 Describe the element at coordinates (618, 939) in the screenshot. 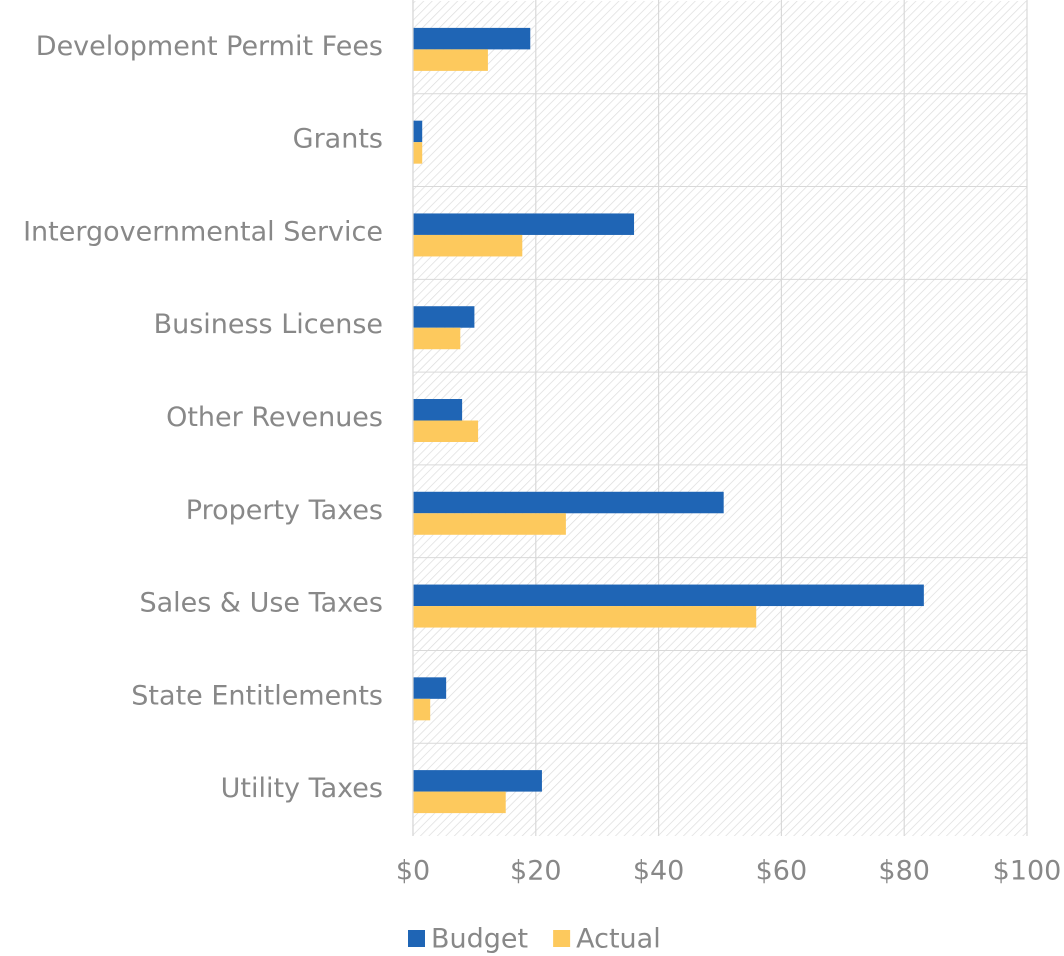

I see `legend-label: Actual` at that location.